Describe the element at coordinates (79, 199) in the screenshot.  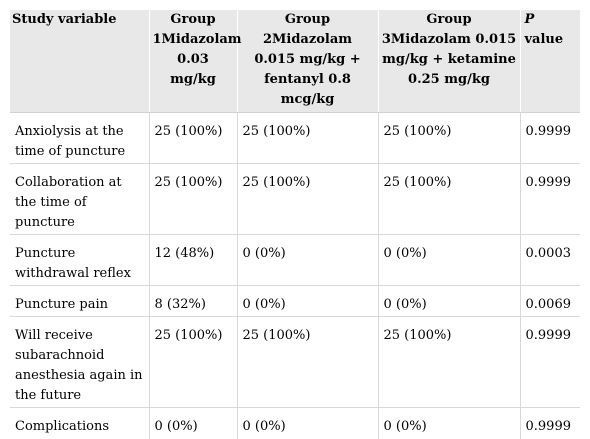
I see `cell-variable: Collaboration at the time of puncture` at that location.